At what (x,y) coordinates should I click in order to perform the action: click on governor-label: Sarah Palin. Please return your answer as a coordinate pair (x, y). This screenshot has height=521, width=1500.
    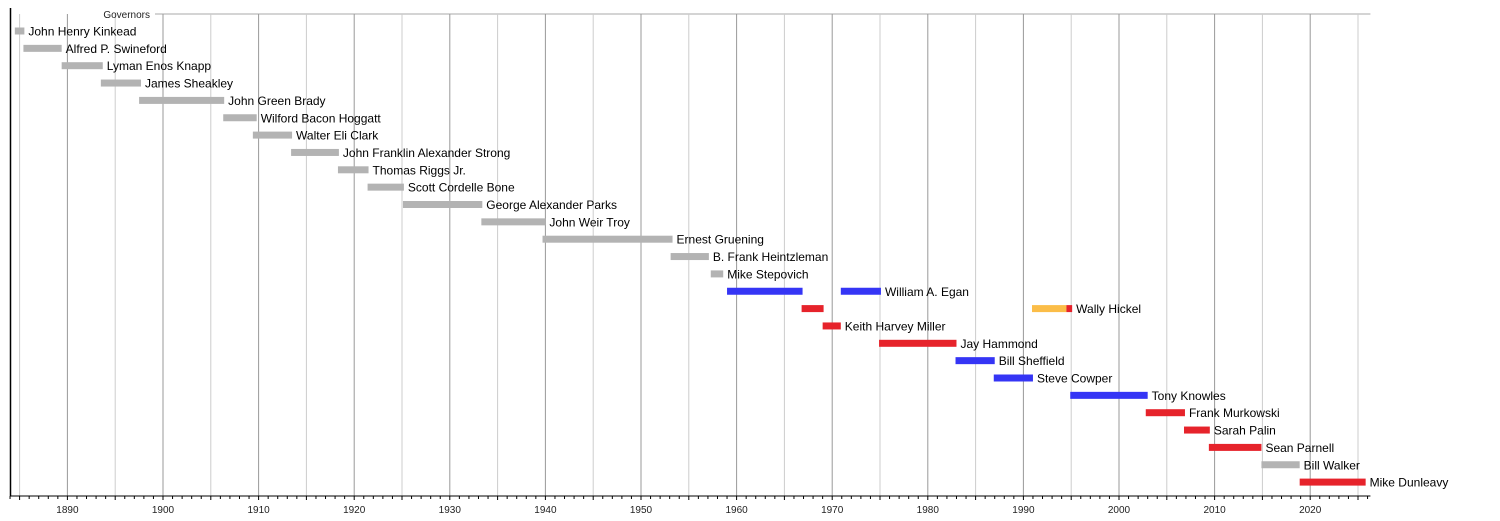
    Looking at the image, I should click on (1245, 431).